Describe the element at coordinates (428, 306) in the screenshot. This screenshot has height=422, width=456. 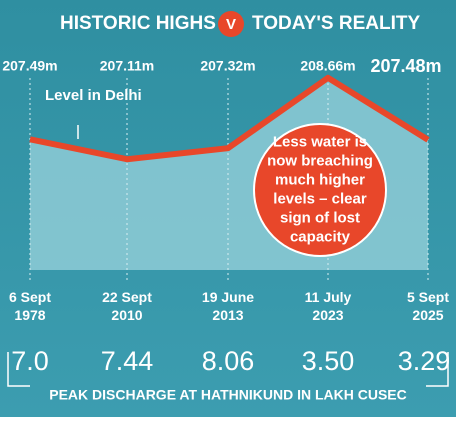
I see `x-label: 5 Sept 2025` at that location.